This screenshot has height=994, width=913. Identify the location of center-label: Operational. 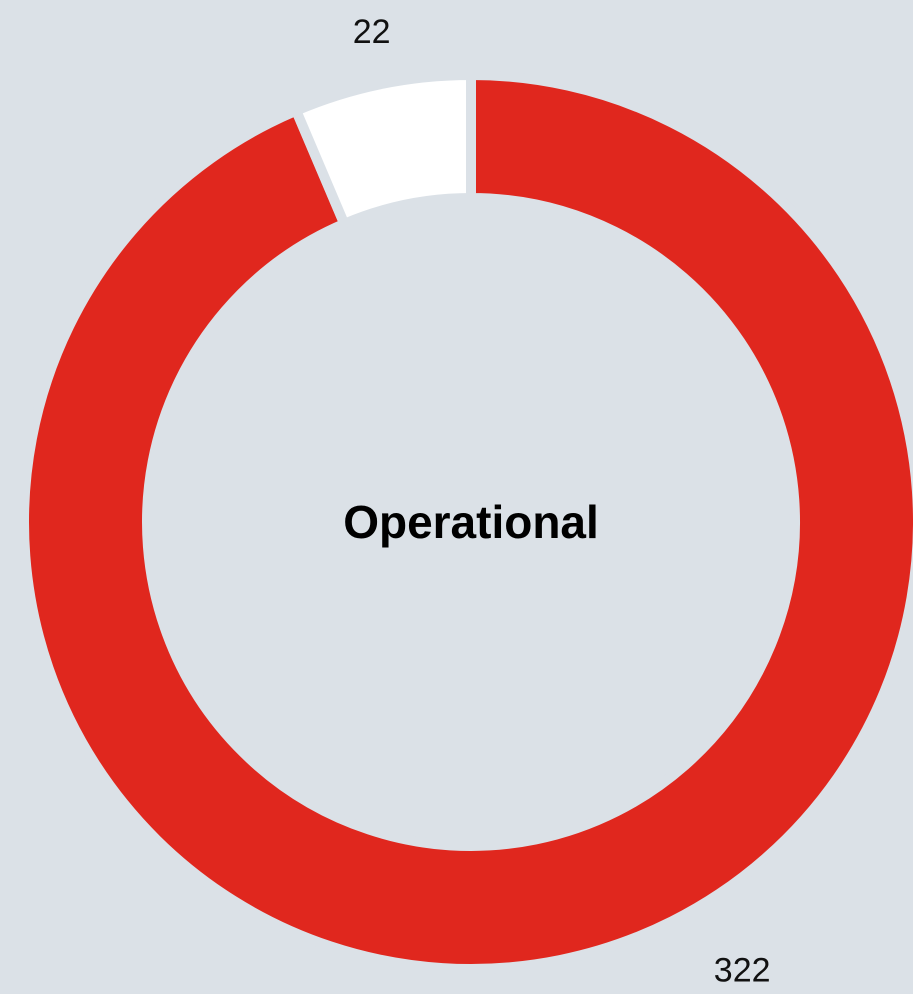
(471, 522).